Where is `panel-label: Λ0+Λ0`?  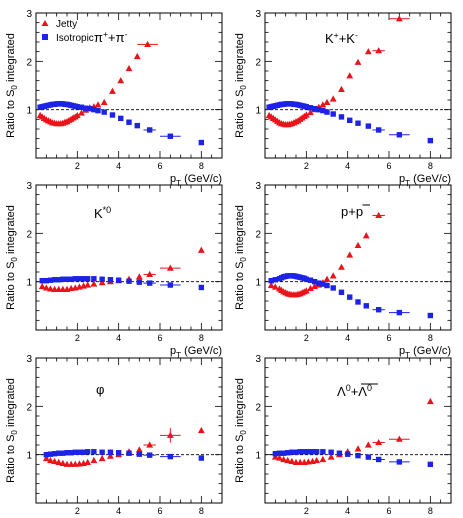 panel-label: Λ0+Λ0 is located at coordinates (354, 391).